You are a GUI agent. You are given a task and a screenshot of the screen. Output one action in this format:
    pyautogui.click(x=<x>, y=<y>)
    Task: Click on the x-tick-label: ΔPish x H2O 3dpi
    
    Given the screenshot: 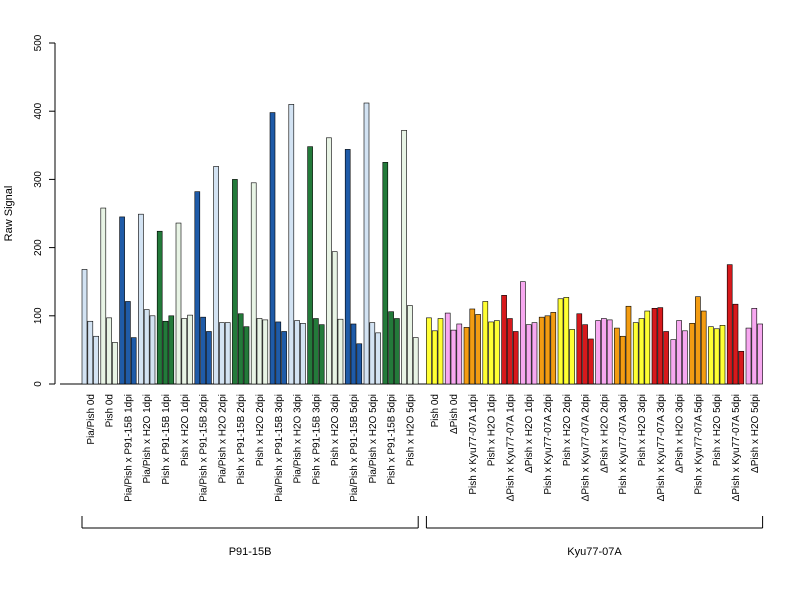 What is the action you would take?
    pyautogui.click(x=680, y=433)
    